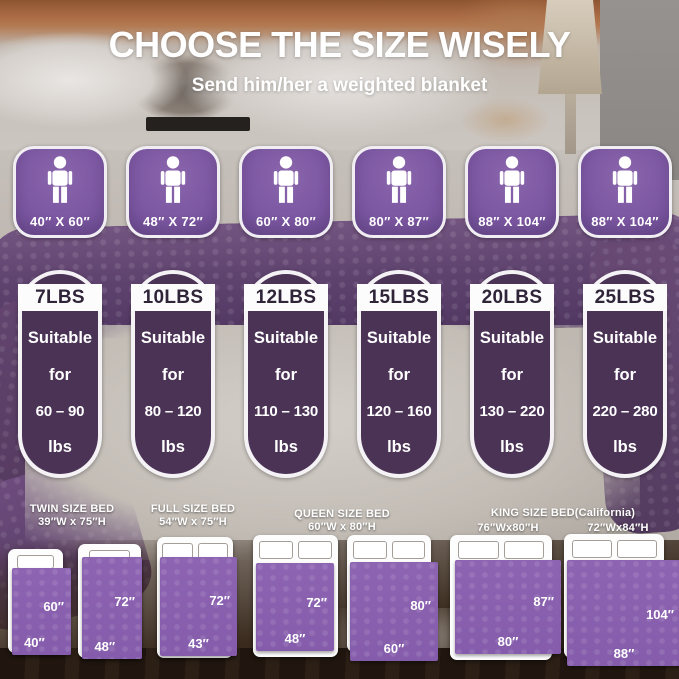 This screenshot has height=679, width=679. Describe the element at coordinates (60, 221) in the screenshot. I see `tile-size-label: 40″ X 60″` at that location.